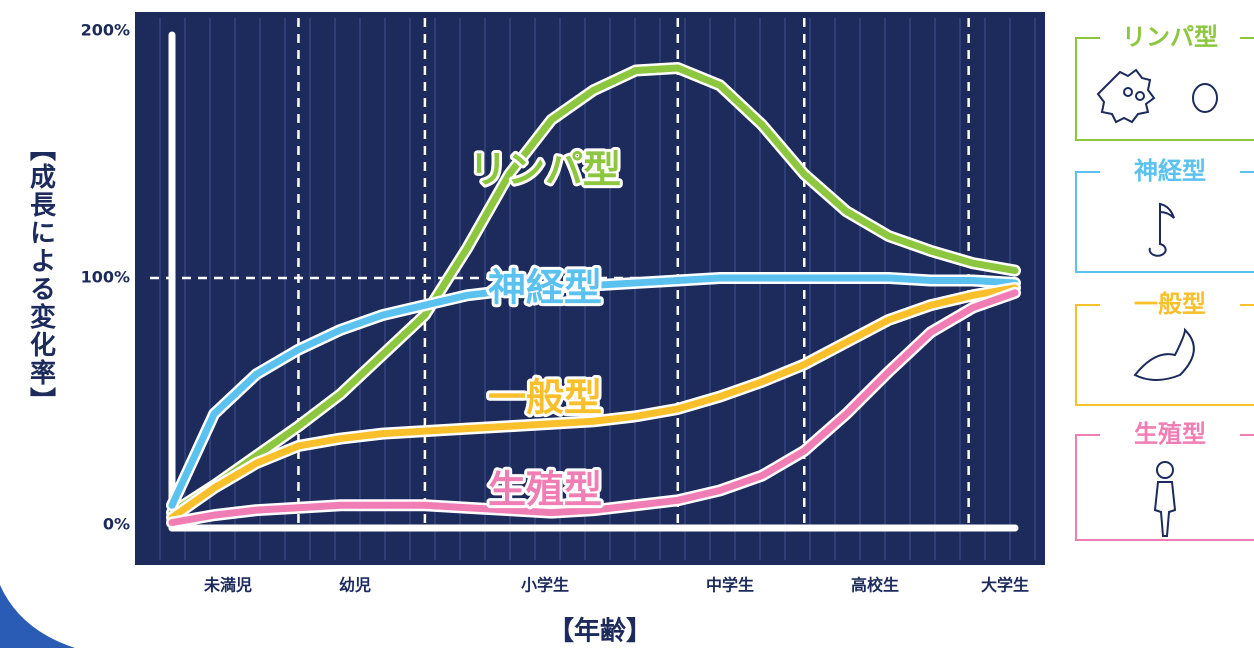  I want to click on series-label: リンパ型, so click(545, 170).